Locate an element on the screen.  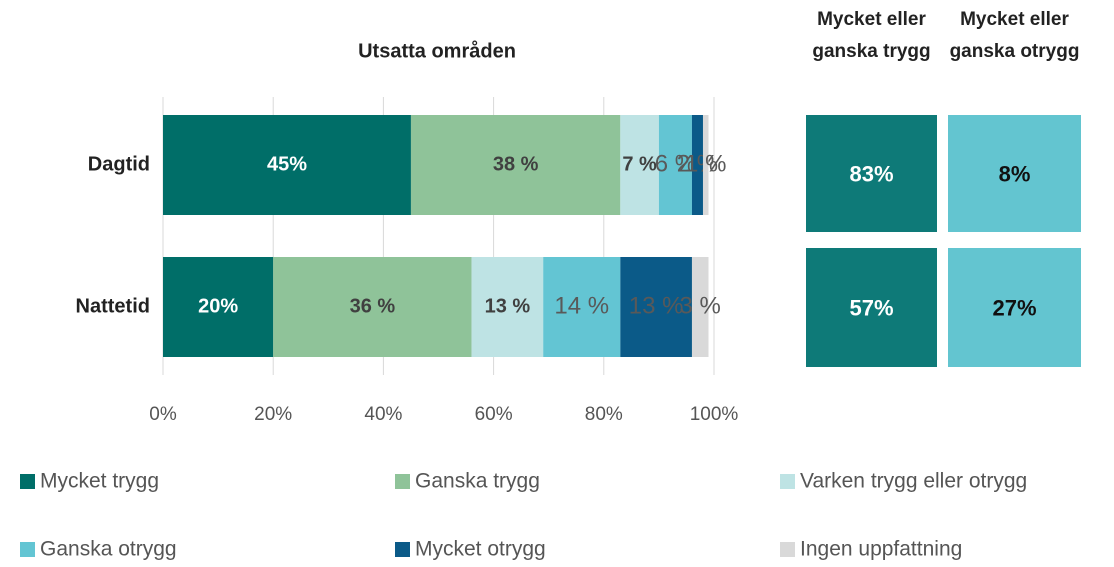
legend-label: Ganska otrygg is located at coordinates (108, 549).